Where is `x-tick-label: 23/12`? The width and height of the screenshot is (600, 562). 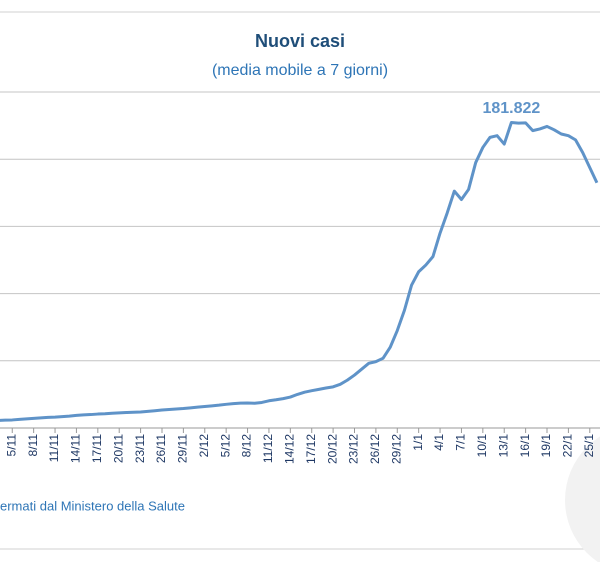 x-tick-label: 23/12 is located at coordinates (354, 449).